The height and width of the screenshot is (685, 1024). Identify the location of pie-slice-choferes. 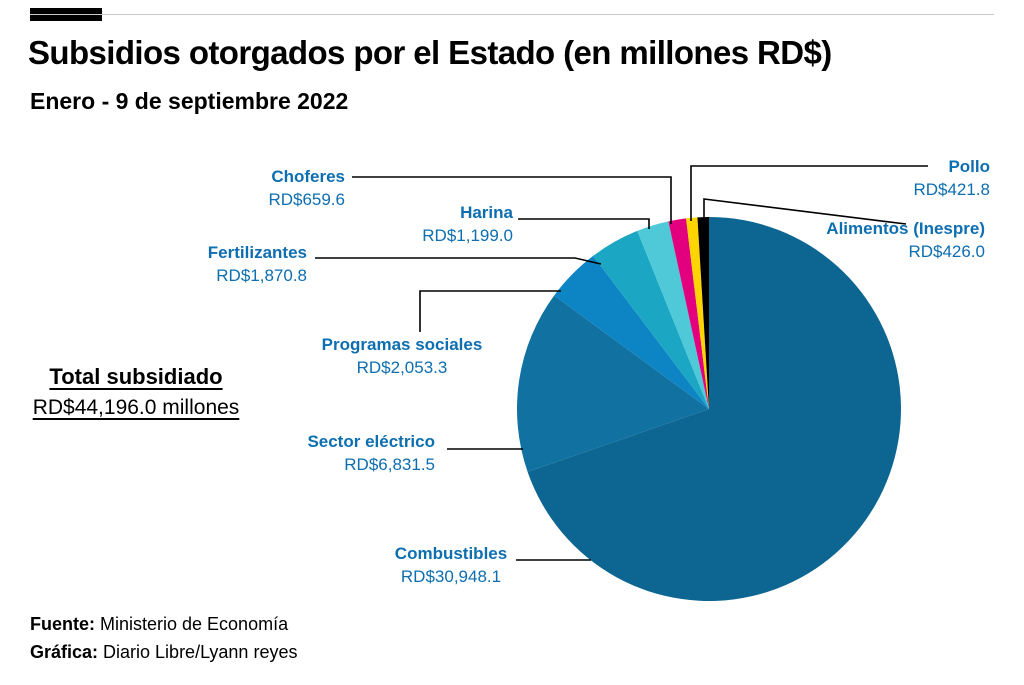
(688, 313).